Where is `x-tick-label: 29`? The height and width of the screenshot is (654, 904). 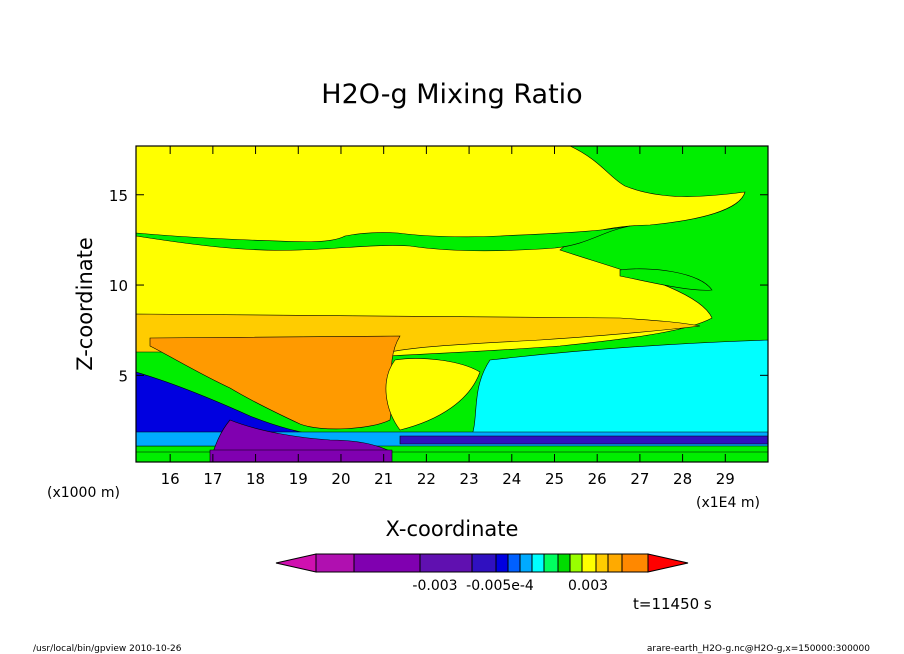
x-tick-label: 29 is located at coordinates (725, 479).